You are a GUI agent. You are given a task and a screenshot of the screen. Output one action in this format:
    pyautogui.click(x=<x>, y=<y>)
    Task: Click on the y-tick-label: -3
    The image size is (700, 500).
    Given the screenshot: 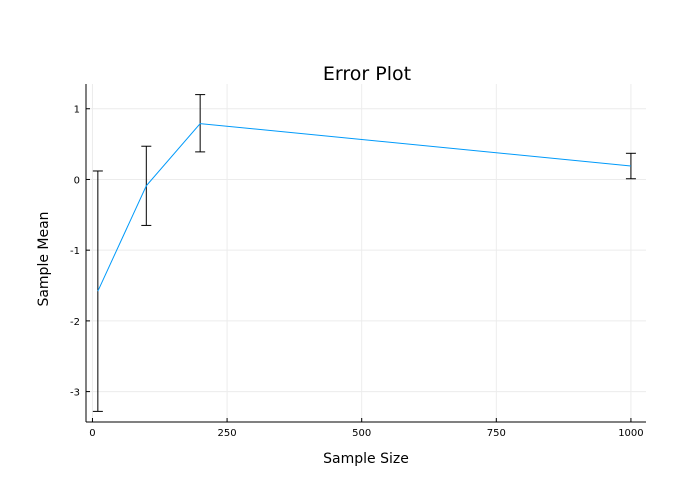 What is the action you would take?
    pyautogui.click(x=75, y=393)
    